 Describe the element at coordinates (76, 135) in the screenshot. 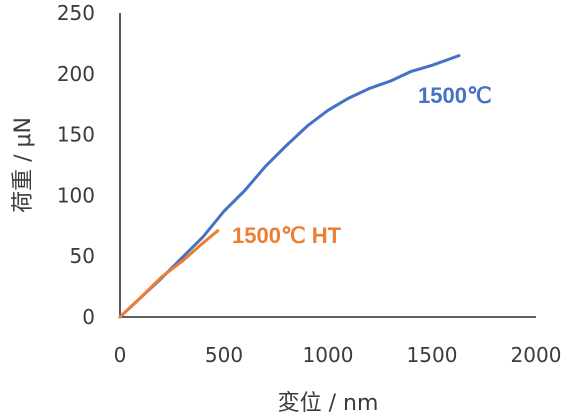

I see `y-tick-label: 150` at that location.